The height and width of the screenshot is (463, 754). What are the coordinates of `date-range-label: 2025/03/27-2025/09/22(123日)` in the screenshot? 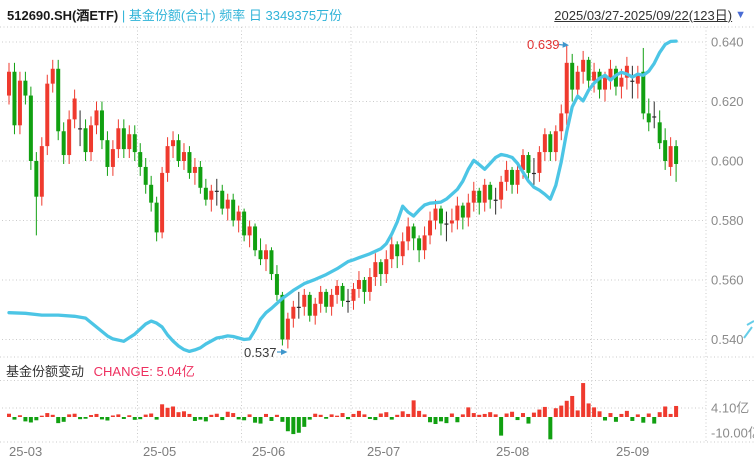 It's located at (643, 15).